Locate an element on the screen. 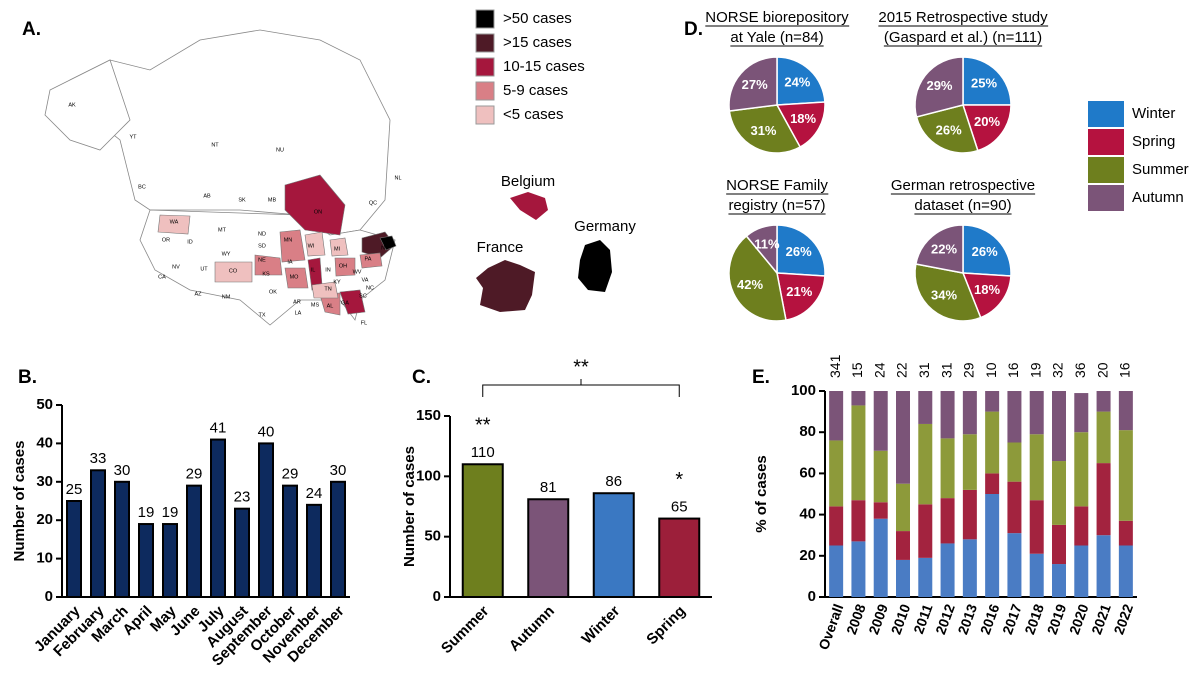 Image resolution: width=1200 pixels, height=675 pixels. region-label: FL is located at coordinates (364, 323).